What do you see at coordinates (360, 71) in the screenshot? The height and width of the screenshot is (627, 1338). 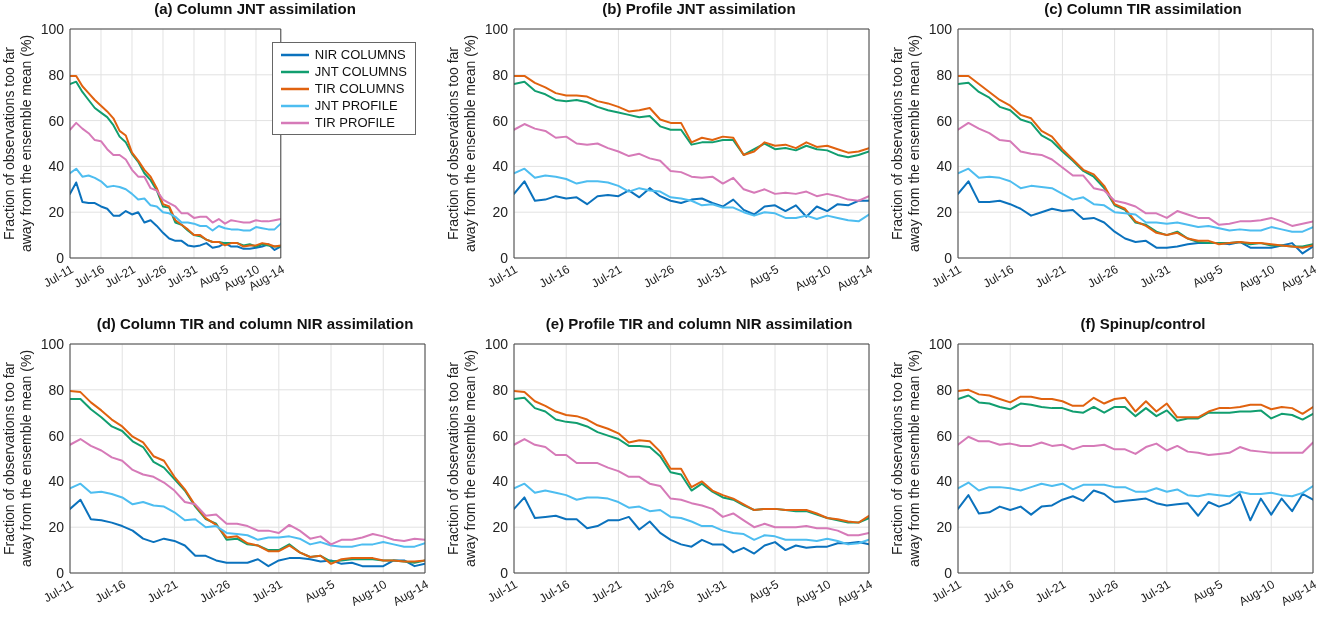 I see `legend-label: JNT COLUMNS` at bounding box center [360, 71].